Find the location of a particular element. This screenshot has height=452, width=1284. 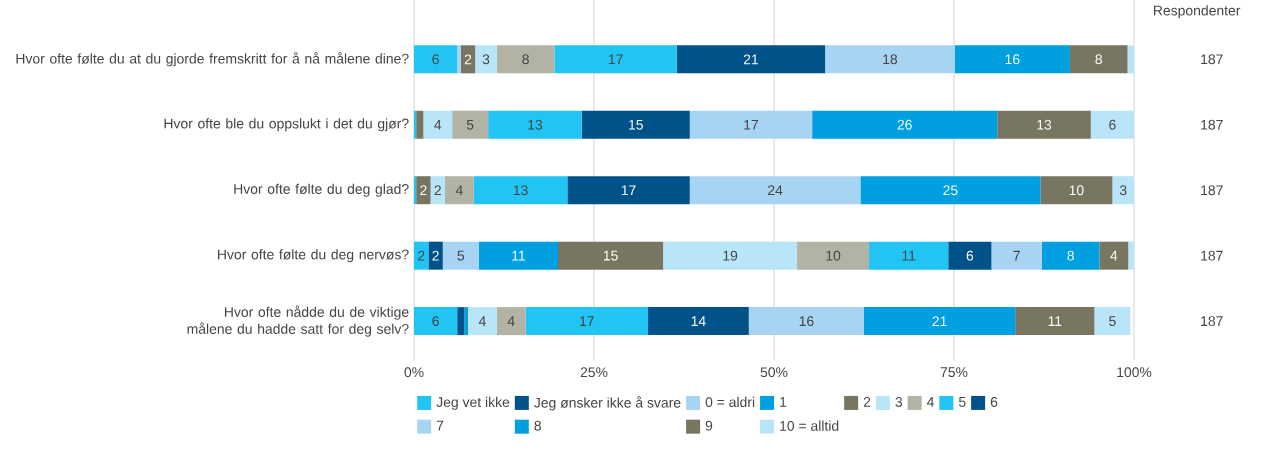

data-label: 13 is located at coordinates (520, 190).